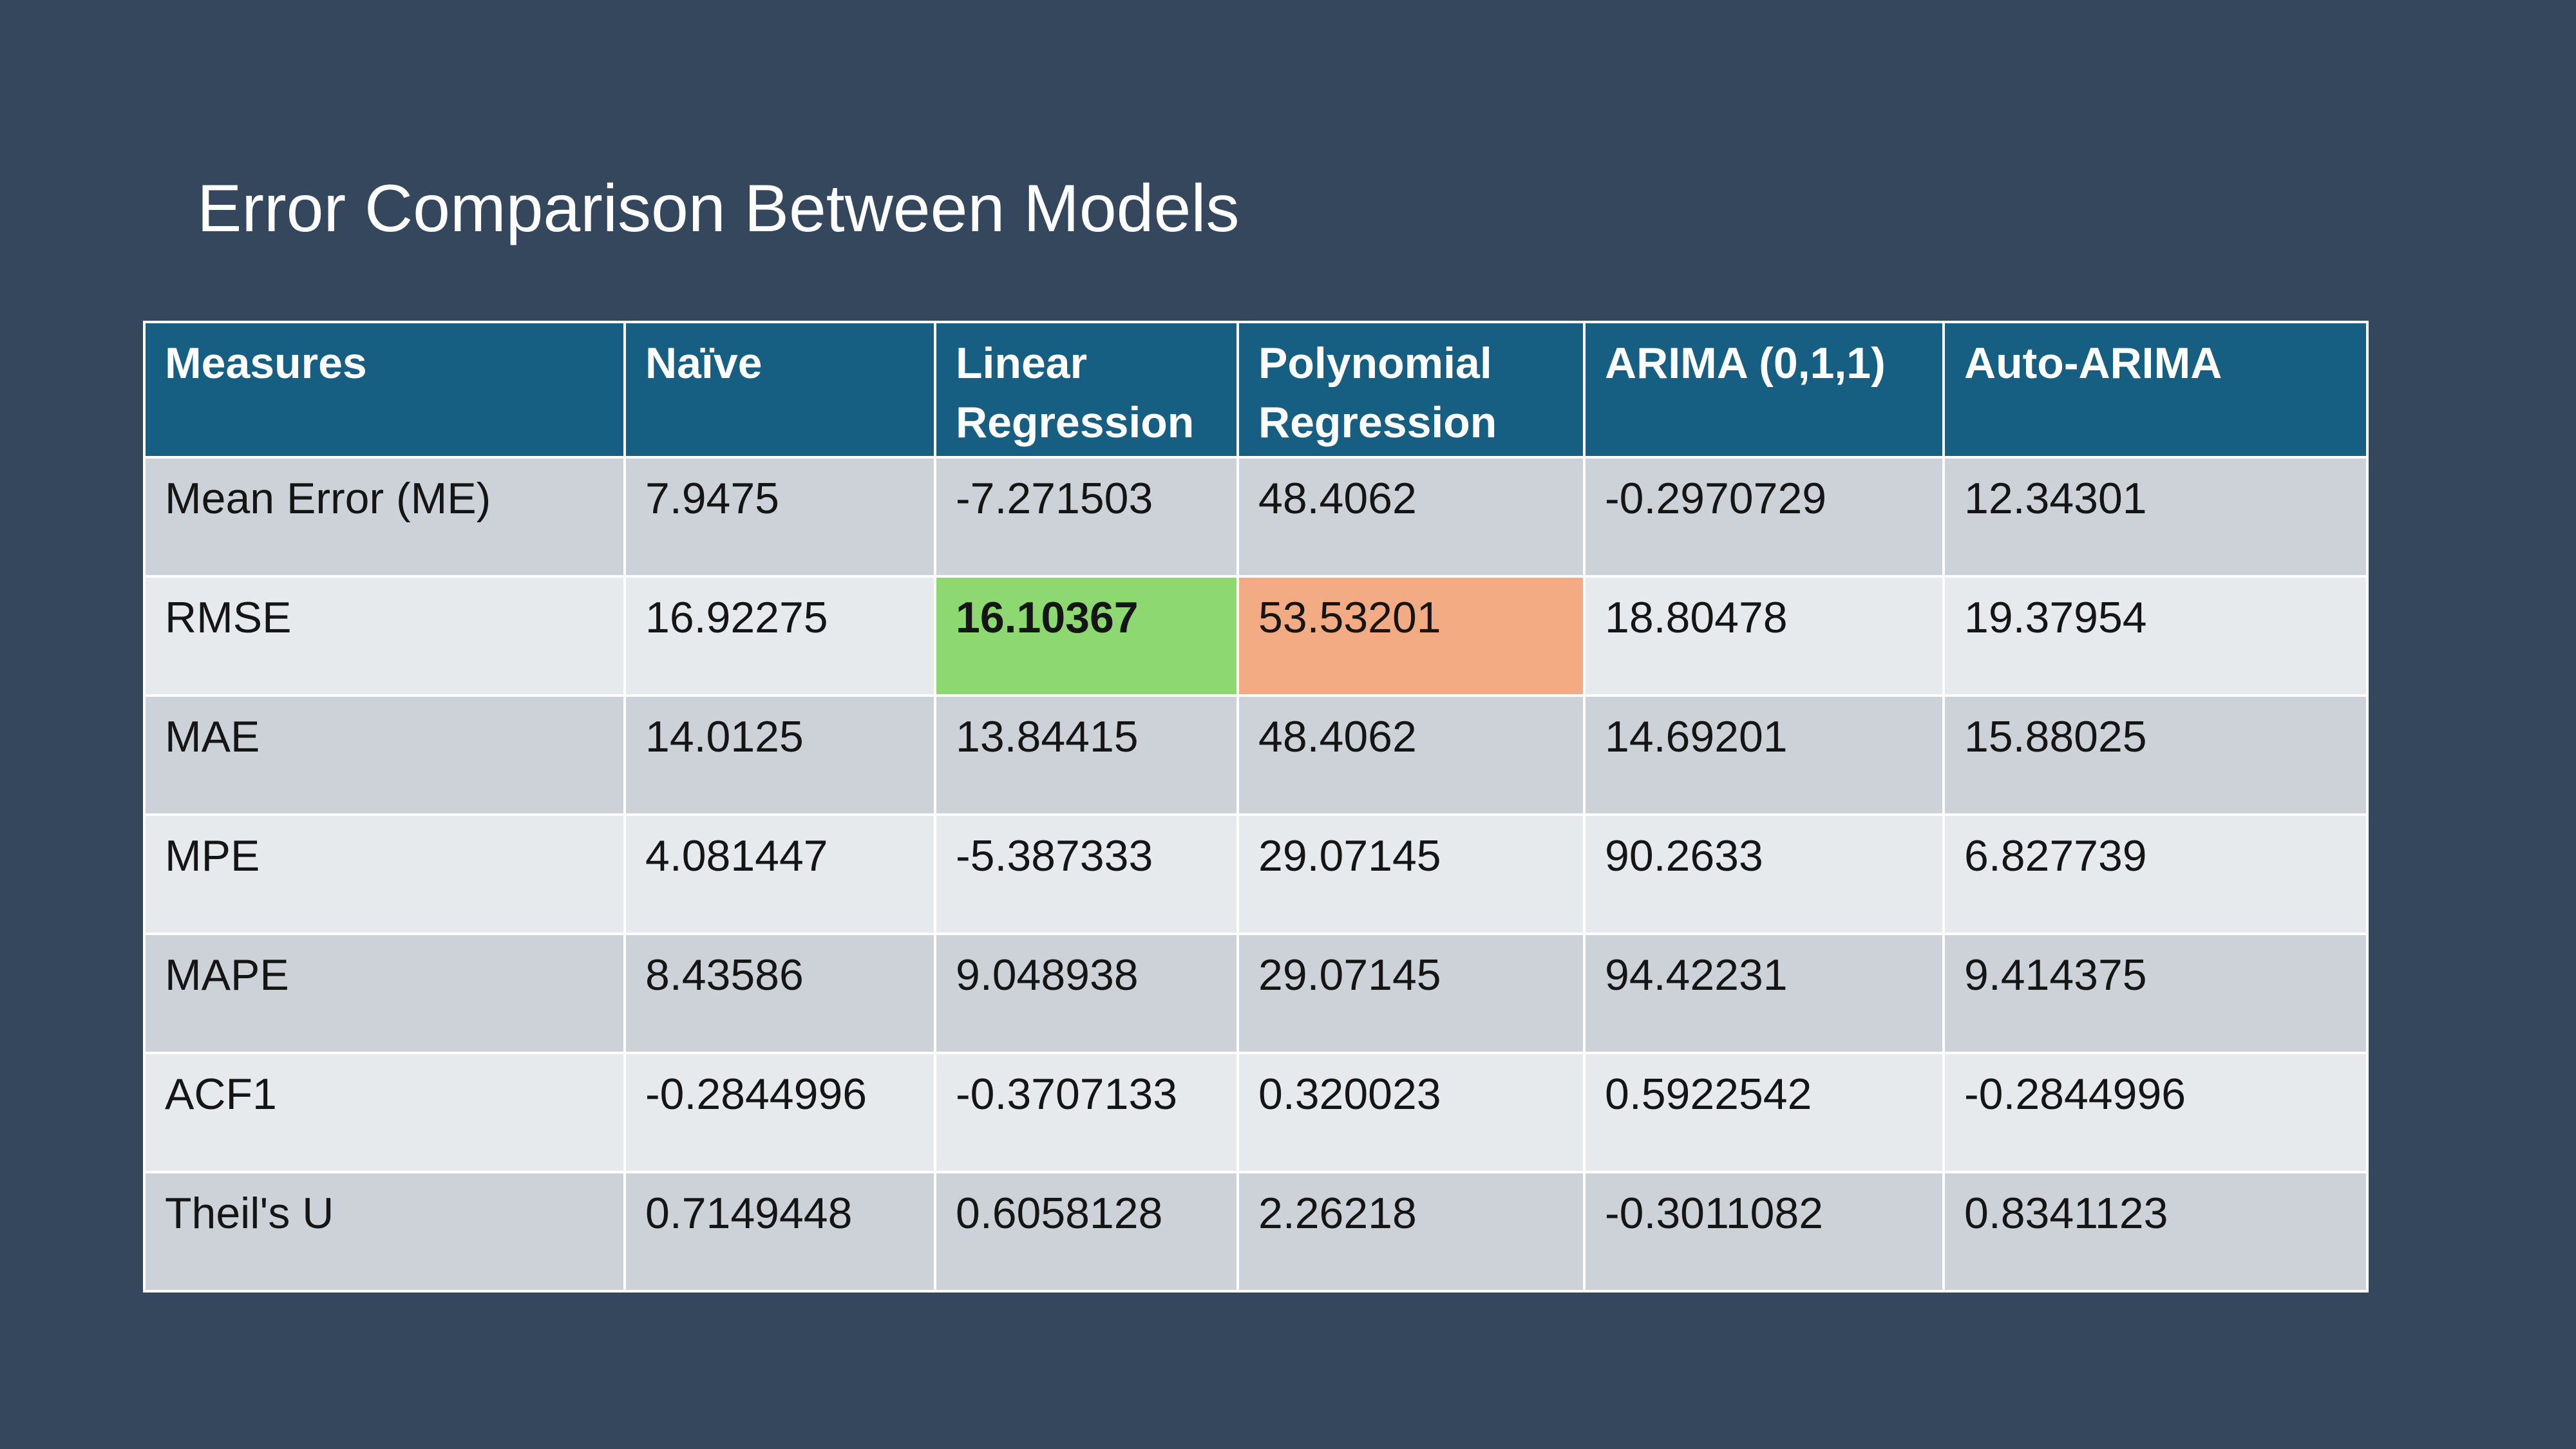 This screenshot has width=2576, height=1449. I want to click on value-cell: 9.414375, so click(2155, 994).